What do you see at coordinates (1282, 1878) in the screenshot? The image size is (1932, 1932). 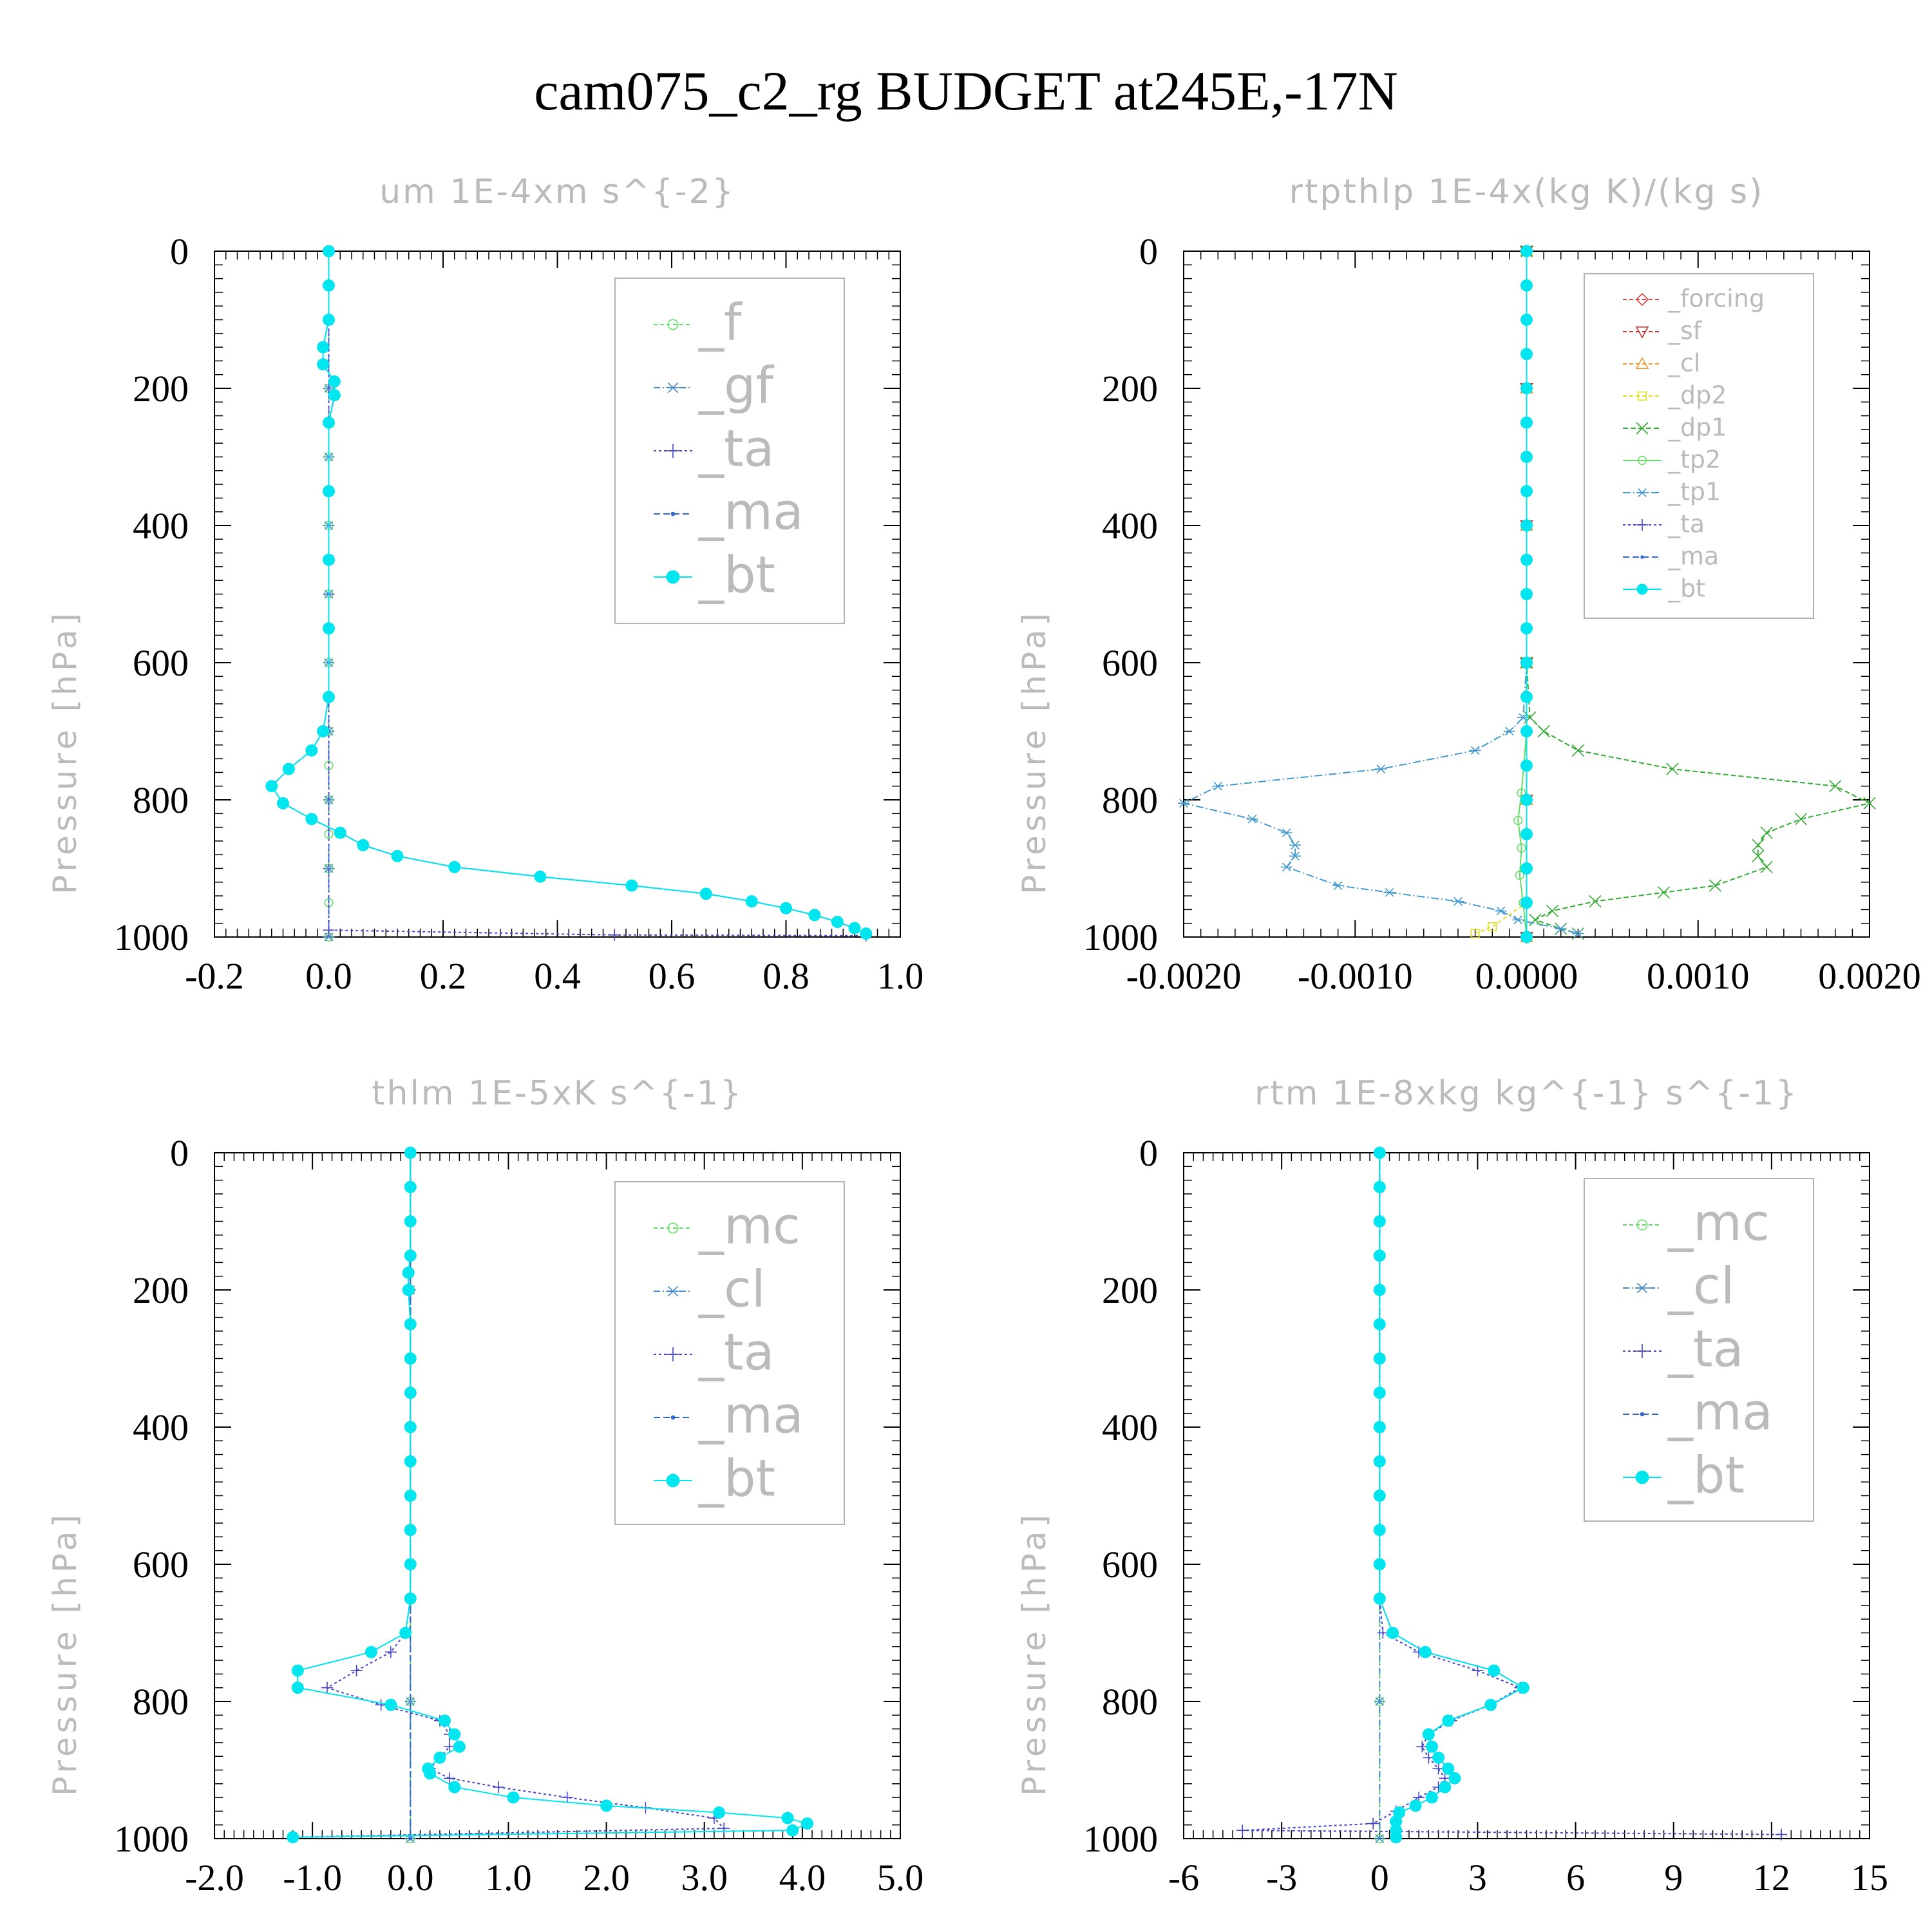 I see `x-tick-label: -3` at bounding box center [1282, 1878].